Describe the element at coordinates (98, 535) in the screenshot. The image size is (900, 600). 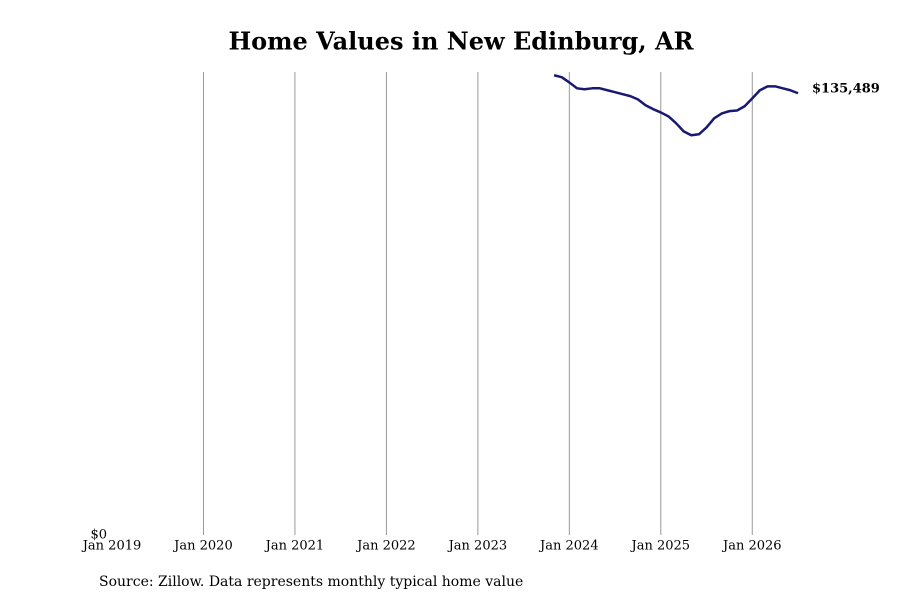
I see `y-tick-label: $0` at that location.